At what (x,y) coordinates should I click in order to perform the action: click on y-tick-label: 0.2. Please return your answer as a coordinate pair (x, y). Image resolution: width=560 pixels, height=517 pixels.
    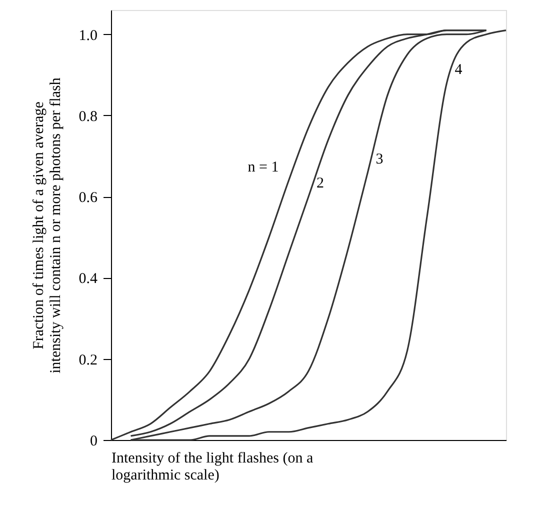
    Looking at the image, I should click on (88, 360).